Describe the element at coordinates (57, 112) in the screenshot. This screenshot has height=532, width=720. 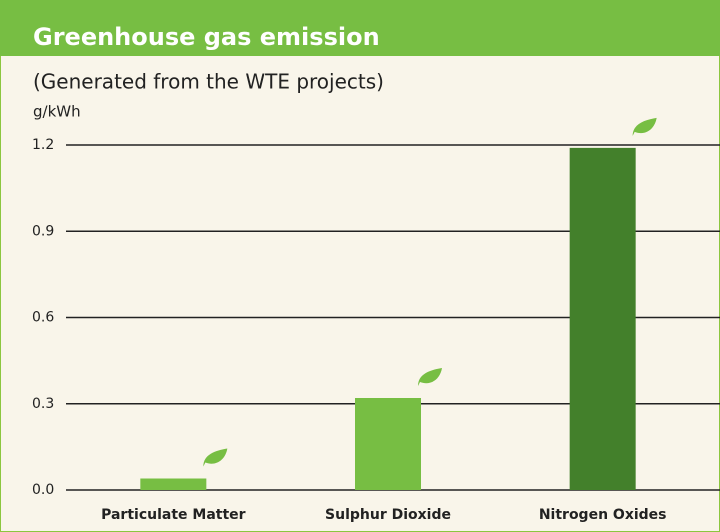
I see `y-axis-label: g/kWh` at that location.